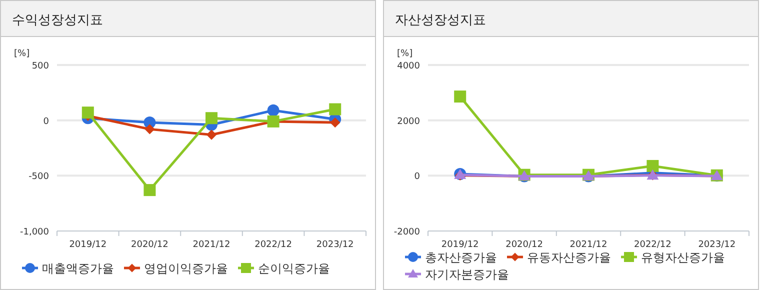 Image resolution: width=760 pixels, height=290 pixels. I want to click on legend-label: 매출액증가율, so click(78, 269).